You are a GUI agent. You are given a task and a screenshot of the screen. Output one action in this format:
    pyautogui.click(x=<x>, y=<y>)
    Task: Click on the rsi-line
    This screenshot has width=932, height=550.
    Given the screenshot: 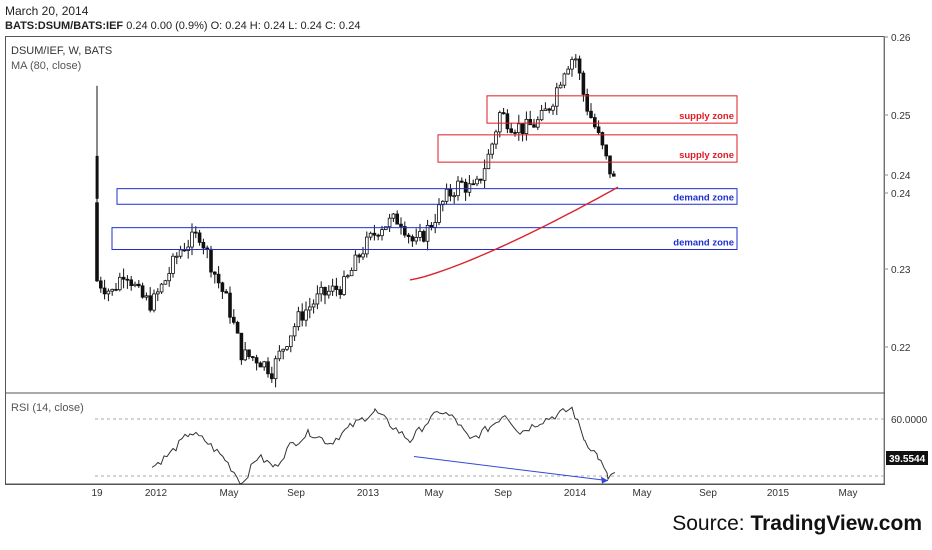 What is the action you would take?
    pyautogui.click(x=383, y=445)
    